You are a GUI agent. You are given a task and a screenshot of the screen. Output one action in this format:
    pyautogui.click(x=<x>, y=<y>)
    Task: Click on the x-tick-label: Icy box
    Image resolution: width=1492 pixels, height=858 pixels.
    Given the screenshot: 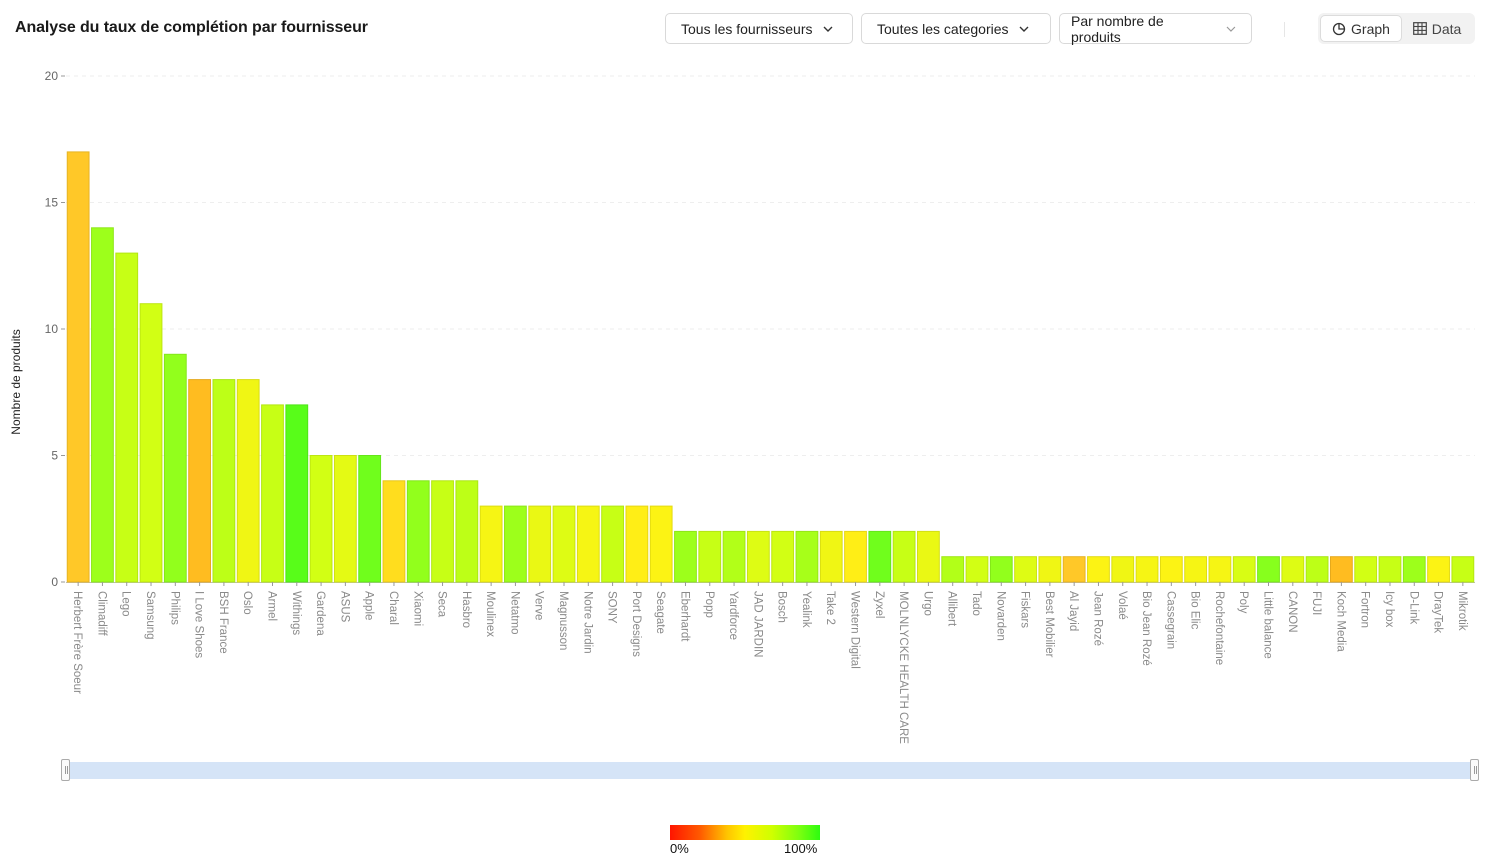 What is the action you would take?
    pyautogui.click(x=1389, y=609)
    